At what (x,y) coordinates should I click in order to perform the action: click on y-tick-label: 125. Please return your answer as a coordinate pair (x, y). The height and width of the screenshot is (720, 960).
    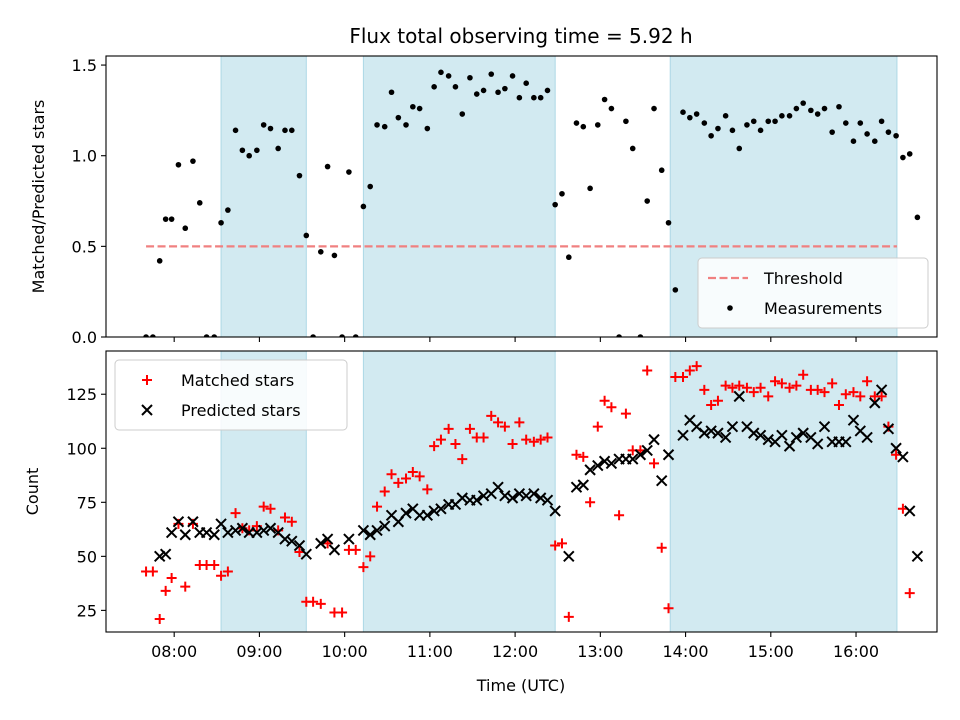
    Looking at the image, I should click on (81, 394).